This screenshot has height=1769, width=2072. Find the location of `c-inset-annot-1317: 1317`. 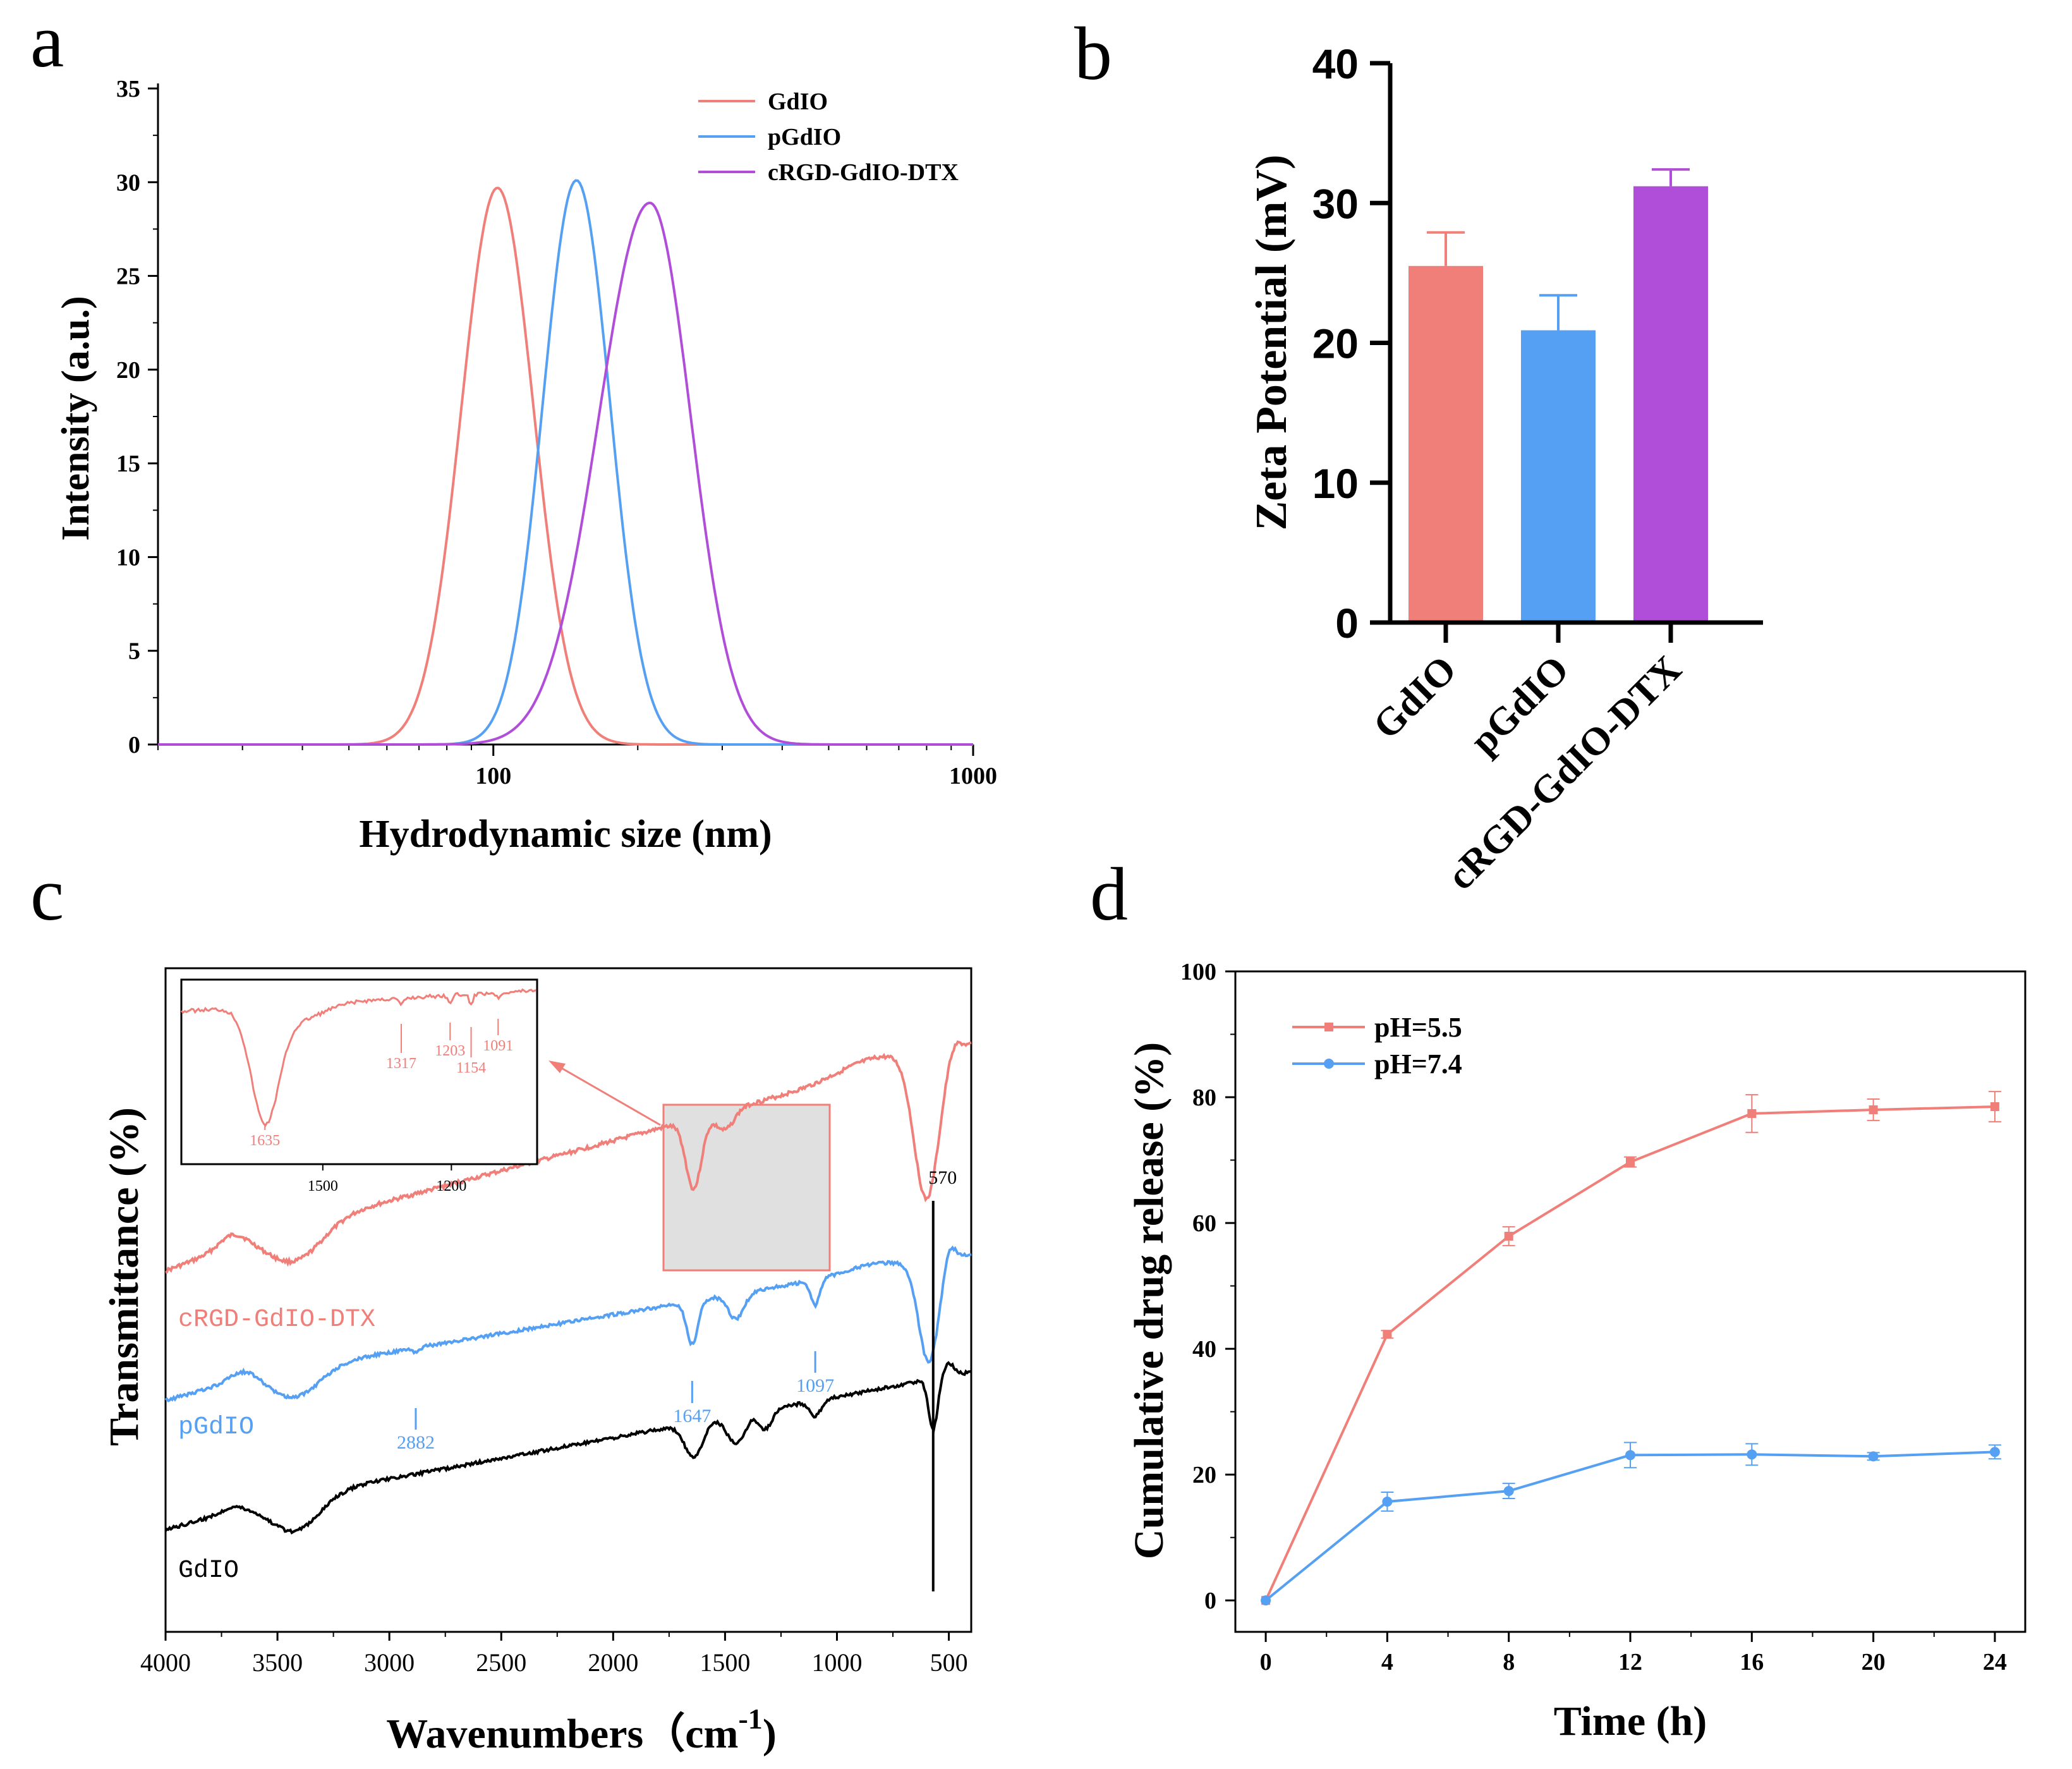

c-inset-annot-1317: 1317 is located at coordinates (401, 1063).